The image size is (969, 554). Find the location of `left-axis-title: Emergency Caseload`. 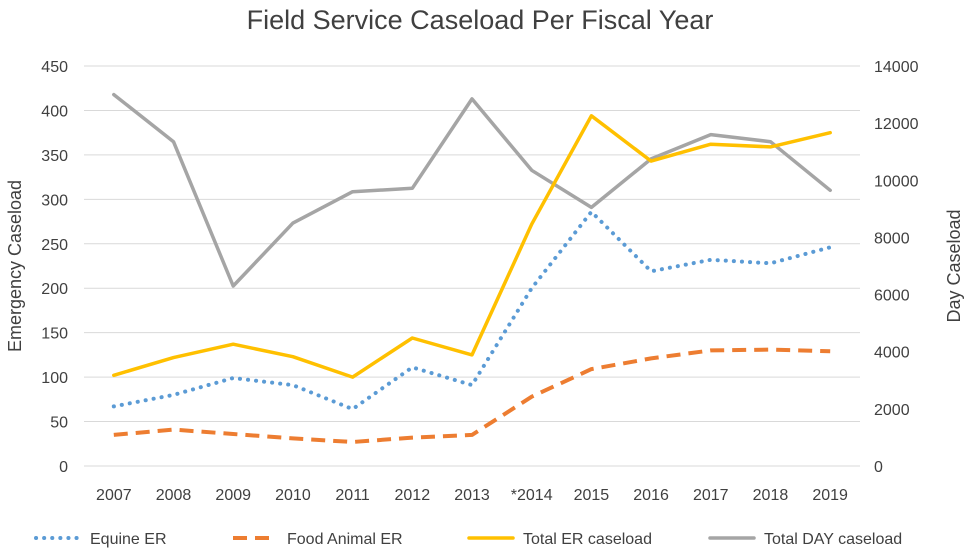

left-axis-title: Emergency Caseload is located at coordinates (15, 266).